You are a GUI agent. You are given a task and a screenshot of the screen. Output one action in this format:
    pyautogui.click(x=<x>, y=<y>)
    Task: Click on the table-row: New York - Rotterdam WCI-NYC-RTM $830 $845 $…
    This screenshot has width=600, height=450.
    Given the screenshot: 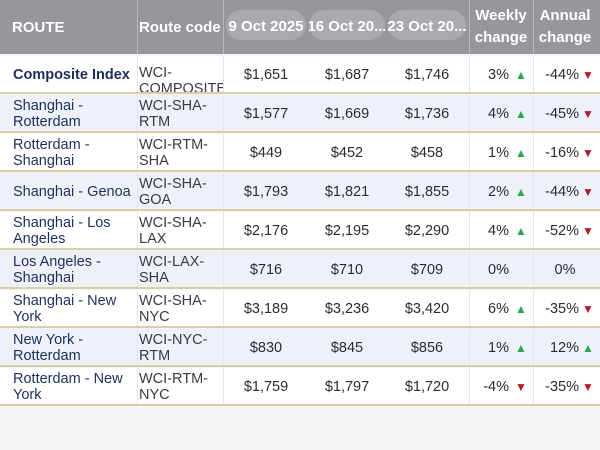 What is the action you would take?
    pyautogui.click(x=300, y=348)
    